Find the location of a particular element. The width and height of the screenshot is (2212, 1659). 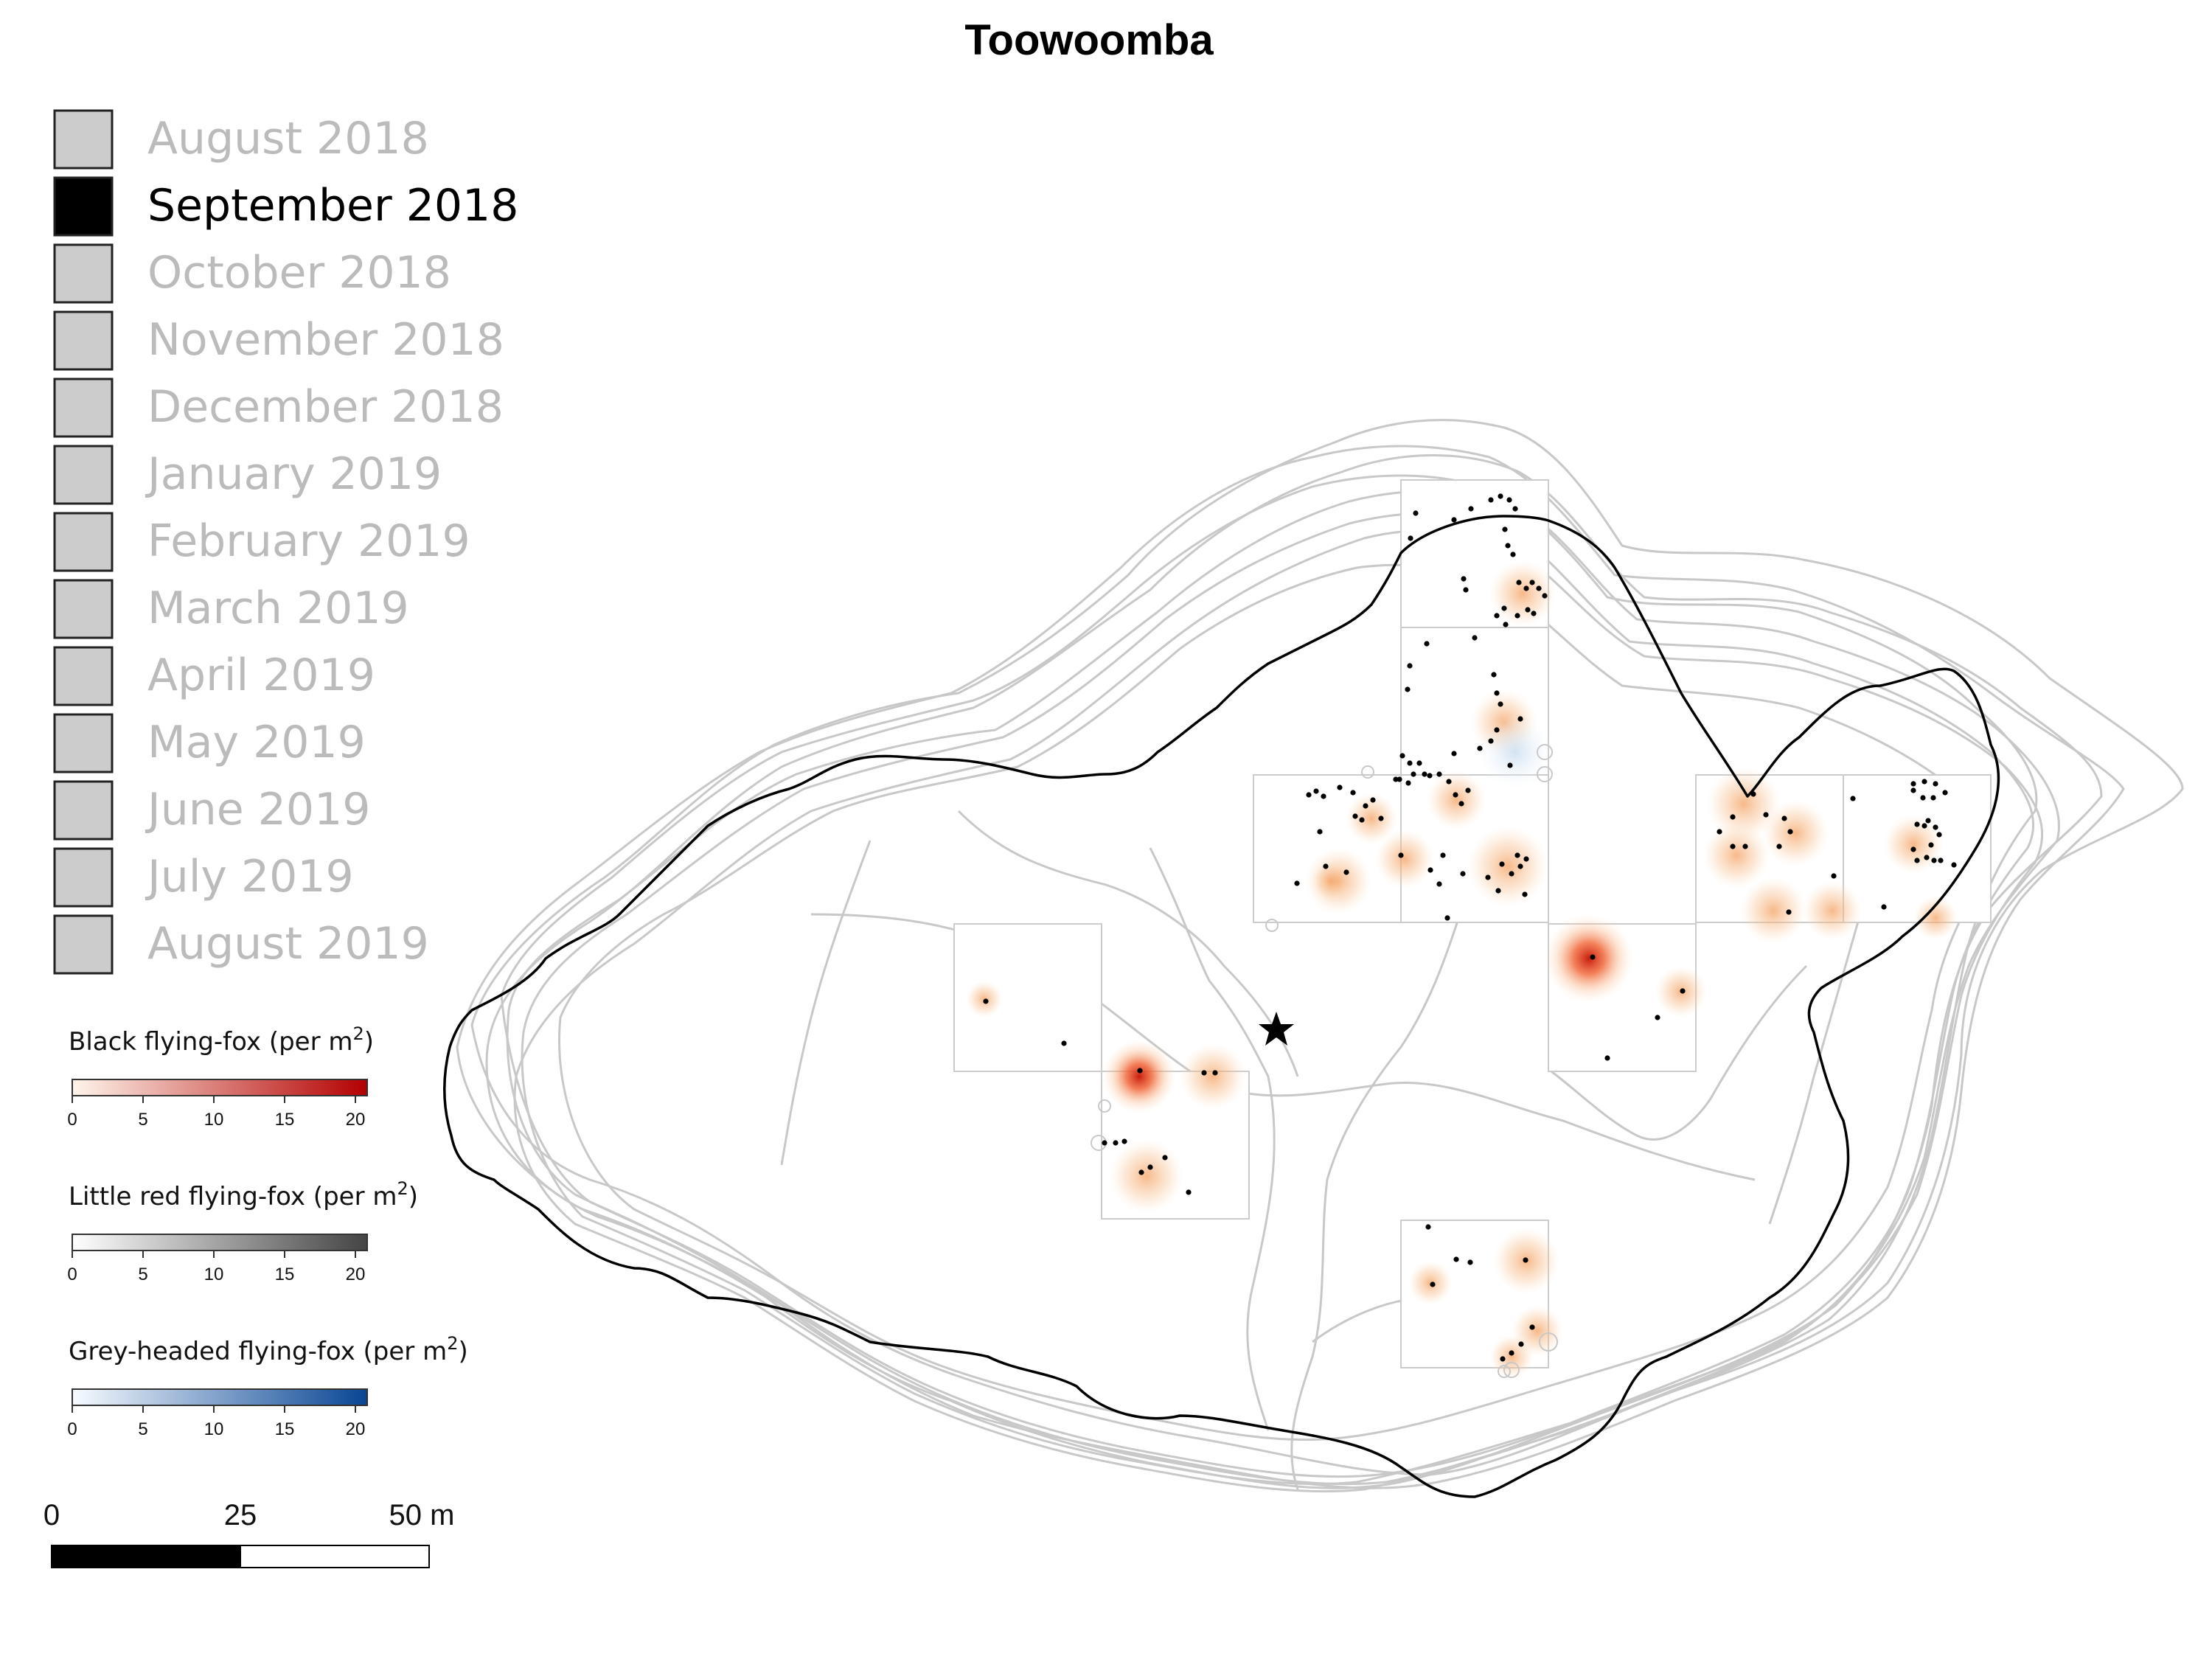

scale-bar-label: 0 is located at coordinates (52, 1515).